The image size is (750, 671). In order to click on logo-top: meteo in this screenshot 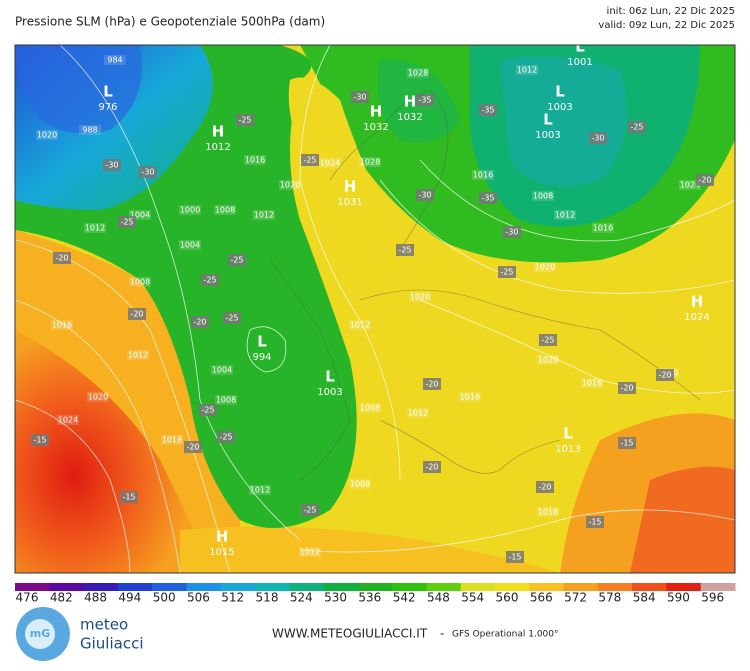, I will do `click(104, 625)`.